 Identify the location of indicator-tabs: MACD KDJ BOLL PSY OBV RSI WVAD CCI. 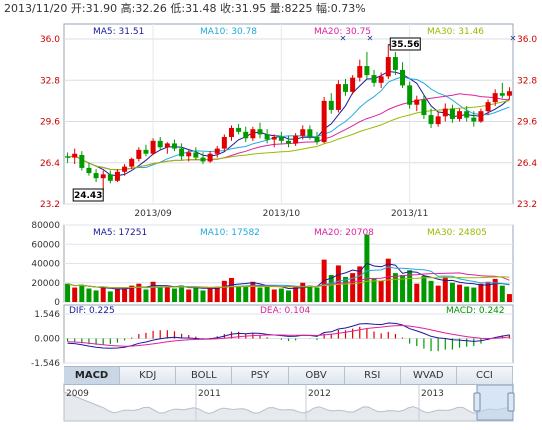
(288, 375).